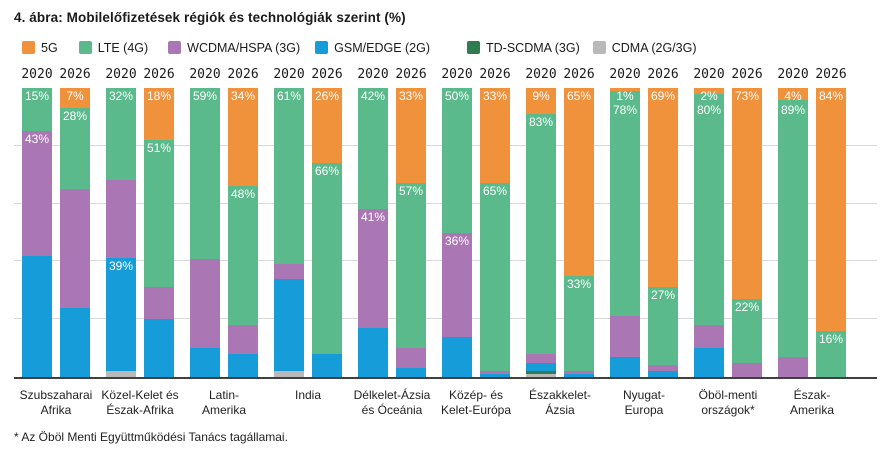 The image size is (891, 453). I want to click on stacked-bar-2026: 34% 48%, so click(243, 232).